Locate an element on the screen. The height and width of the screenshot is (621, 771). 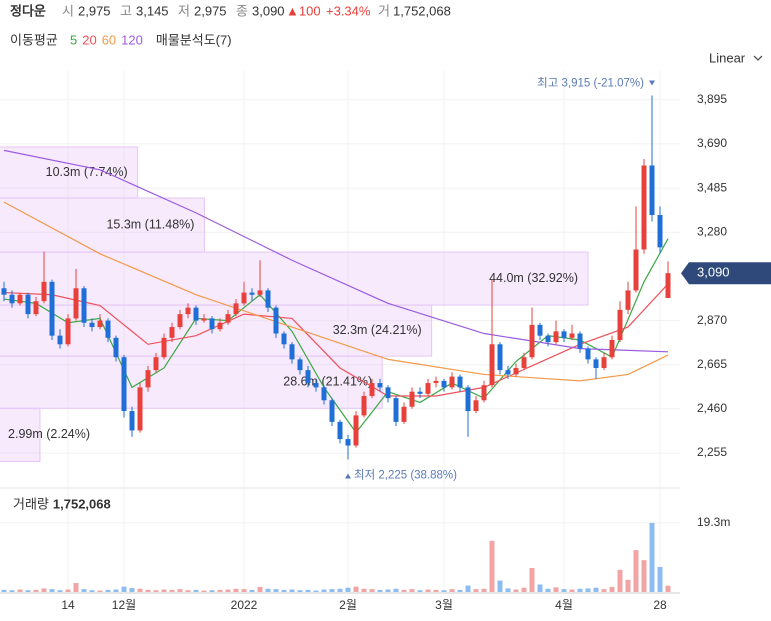
x-tick-label: 14 is located at coordinates (68, 605).